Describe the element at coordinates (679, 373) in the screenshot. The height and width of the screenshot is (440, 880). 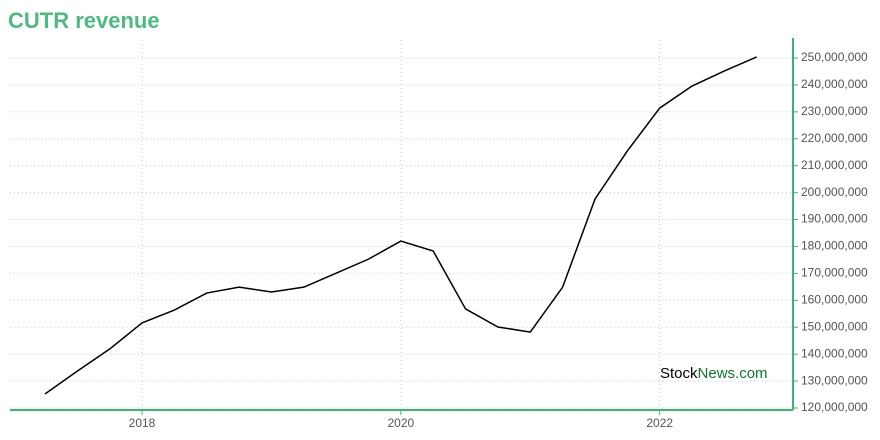
I see `watermark-part: Stock` at that location.